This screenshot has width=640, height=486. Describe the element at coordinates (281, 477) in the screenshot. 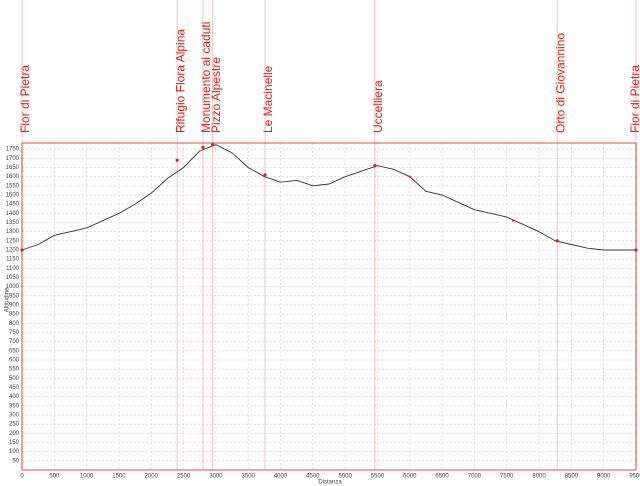

I see `x-tick-label: 4000` at that location.